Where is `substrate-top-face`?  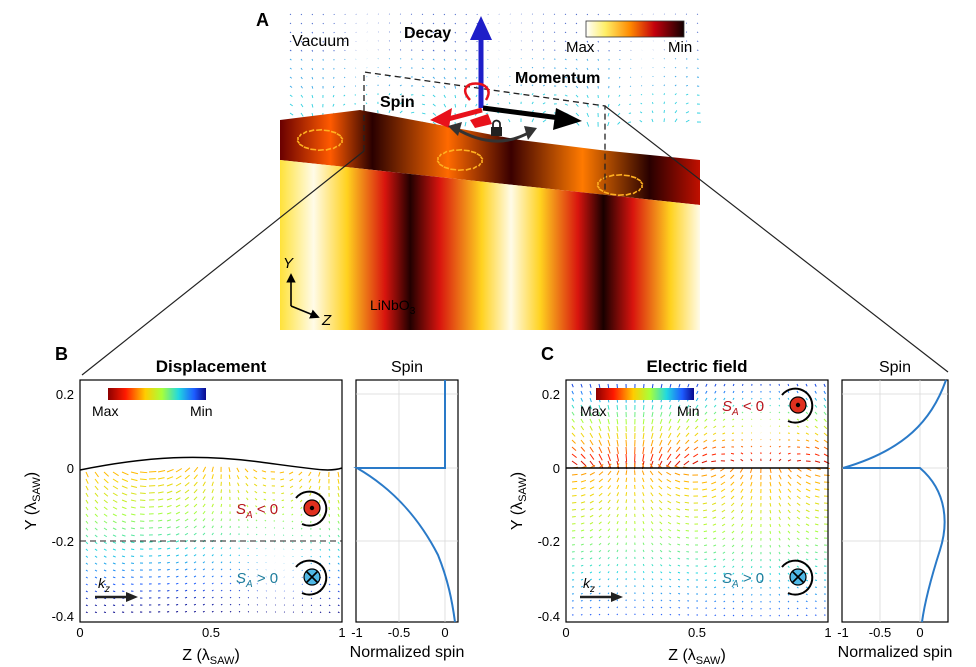
substrate-top-face is located at coordinates (490, 157).